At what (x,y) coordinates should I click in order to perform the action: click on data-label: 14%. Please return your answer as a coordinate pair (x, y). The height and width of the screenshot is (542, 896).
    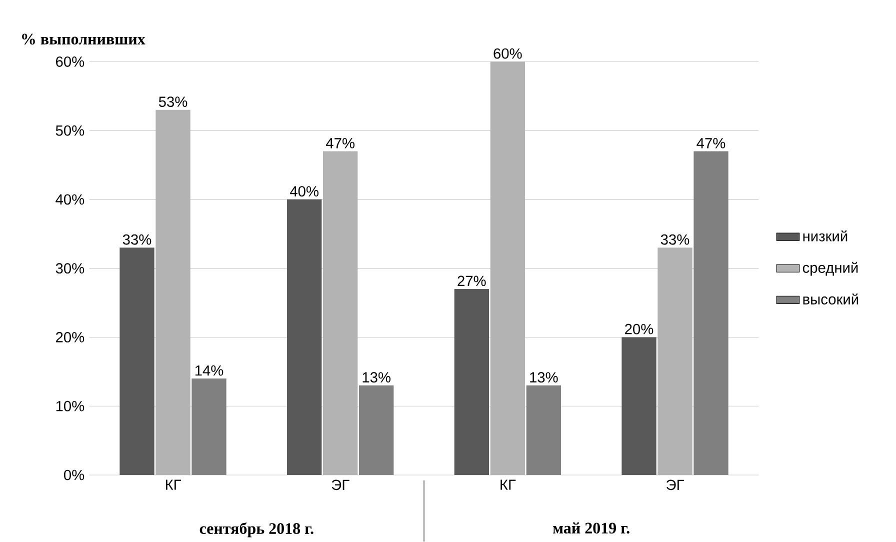
    Looking at the image, I should click on (209, 370).